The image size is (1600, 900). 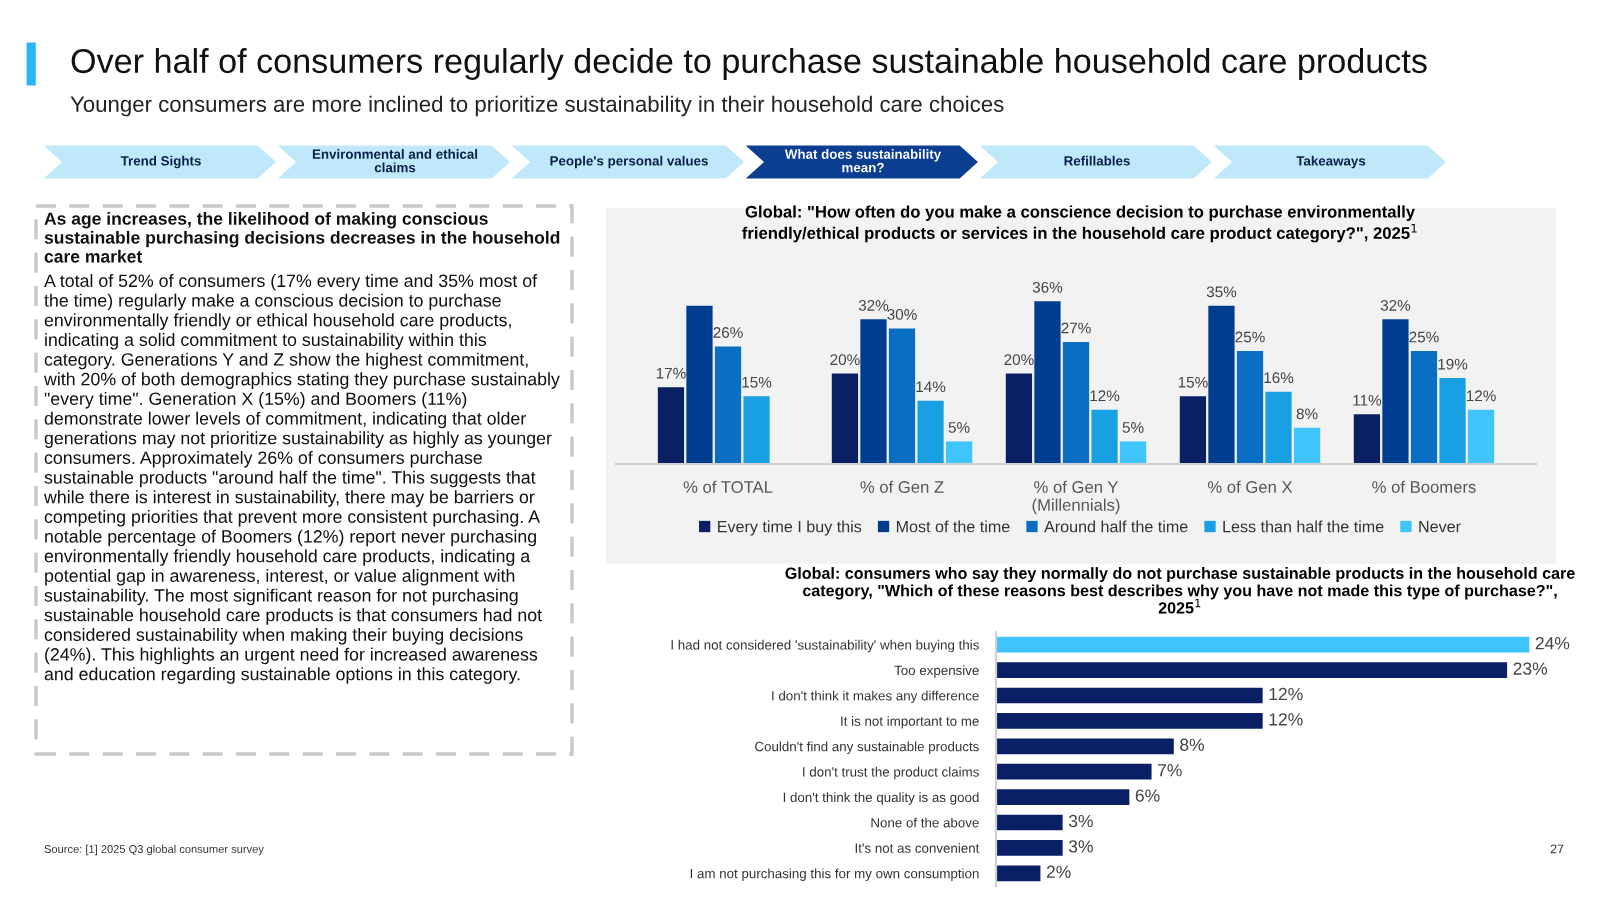 What do you see at coordinates (790, 528) in the screenshot?
I see `legend-label: Every time I buy this` at bounding box center [790, 528].